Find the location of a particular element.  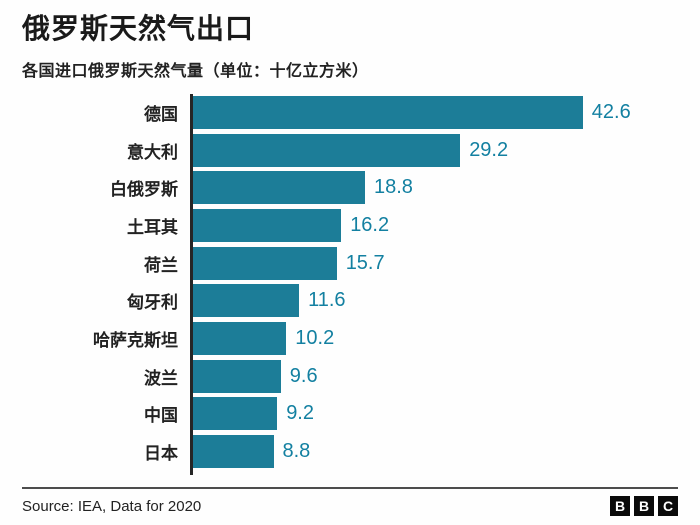

chart-row: 意大利 29.2 is located at coordinates (350, 150).